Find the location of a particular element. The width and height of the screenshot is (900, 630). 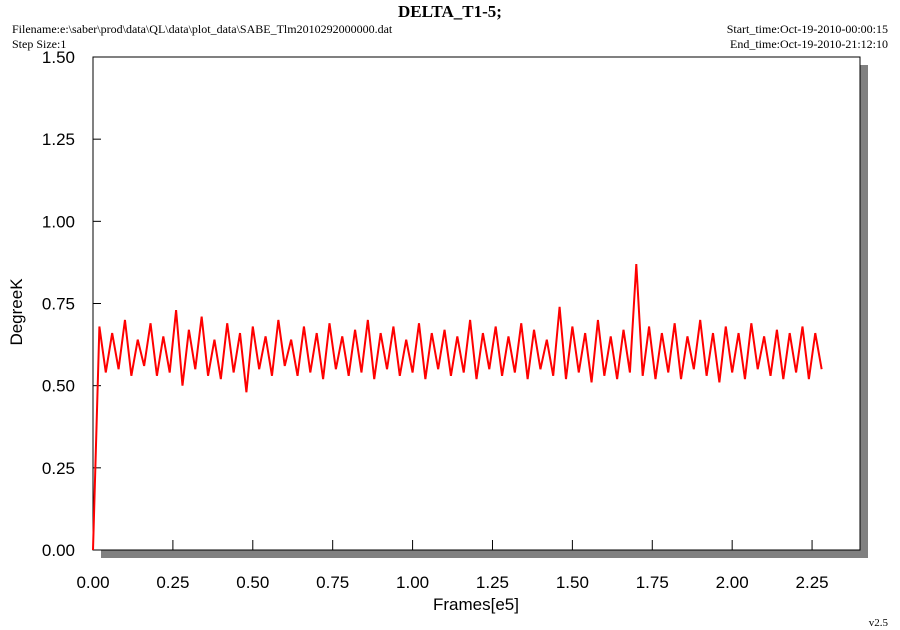

x-tick-label: 1.75 is located at coordinates (652, 582).